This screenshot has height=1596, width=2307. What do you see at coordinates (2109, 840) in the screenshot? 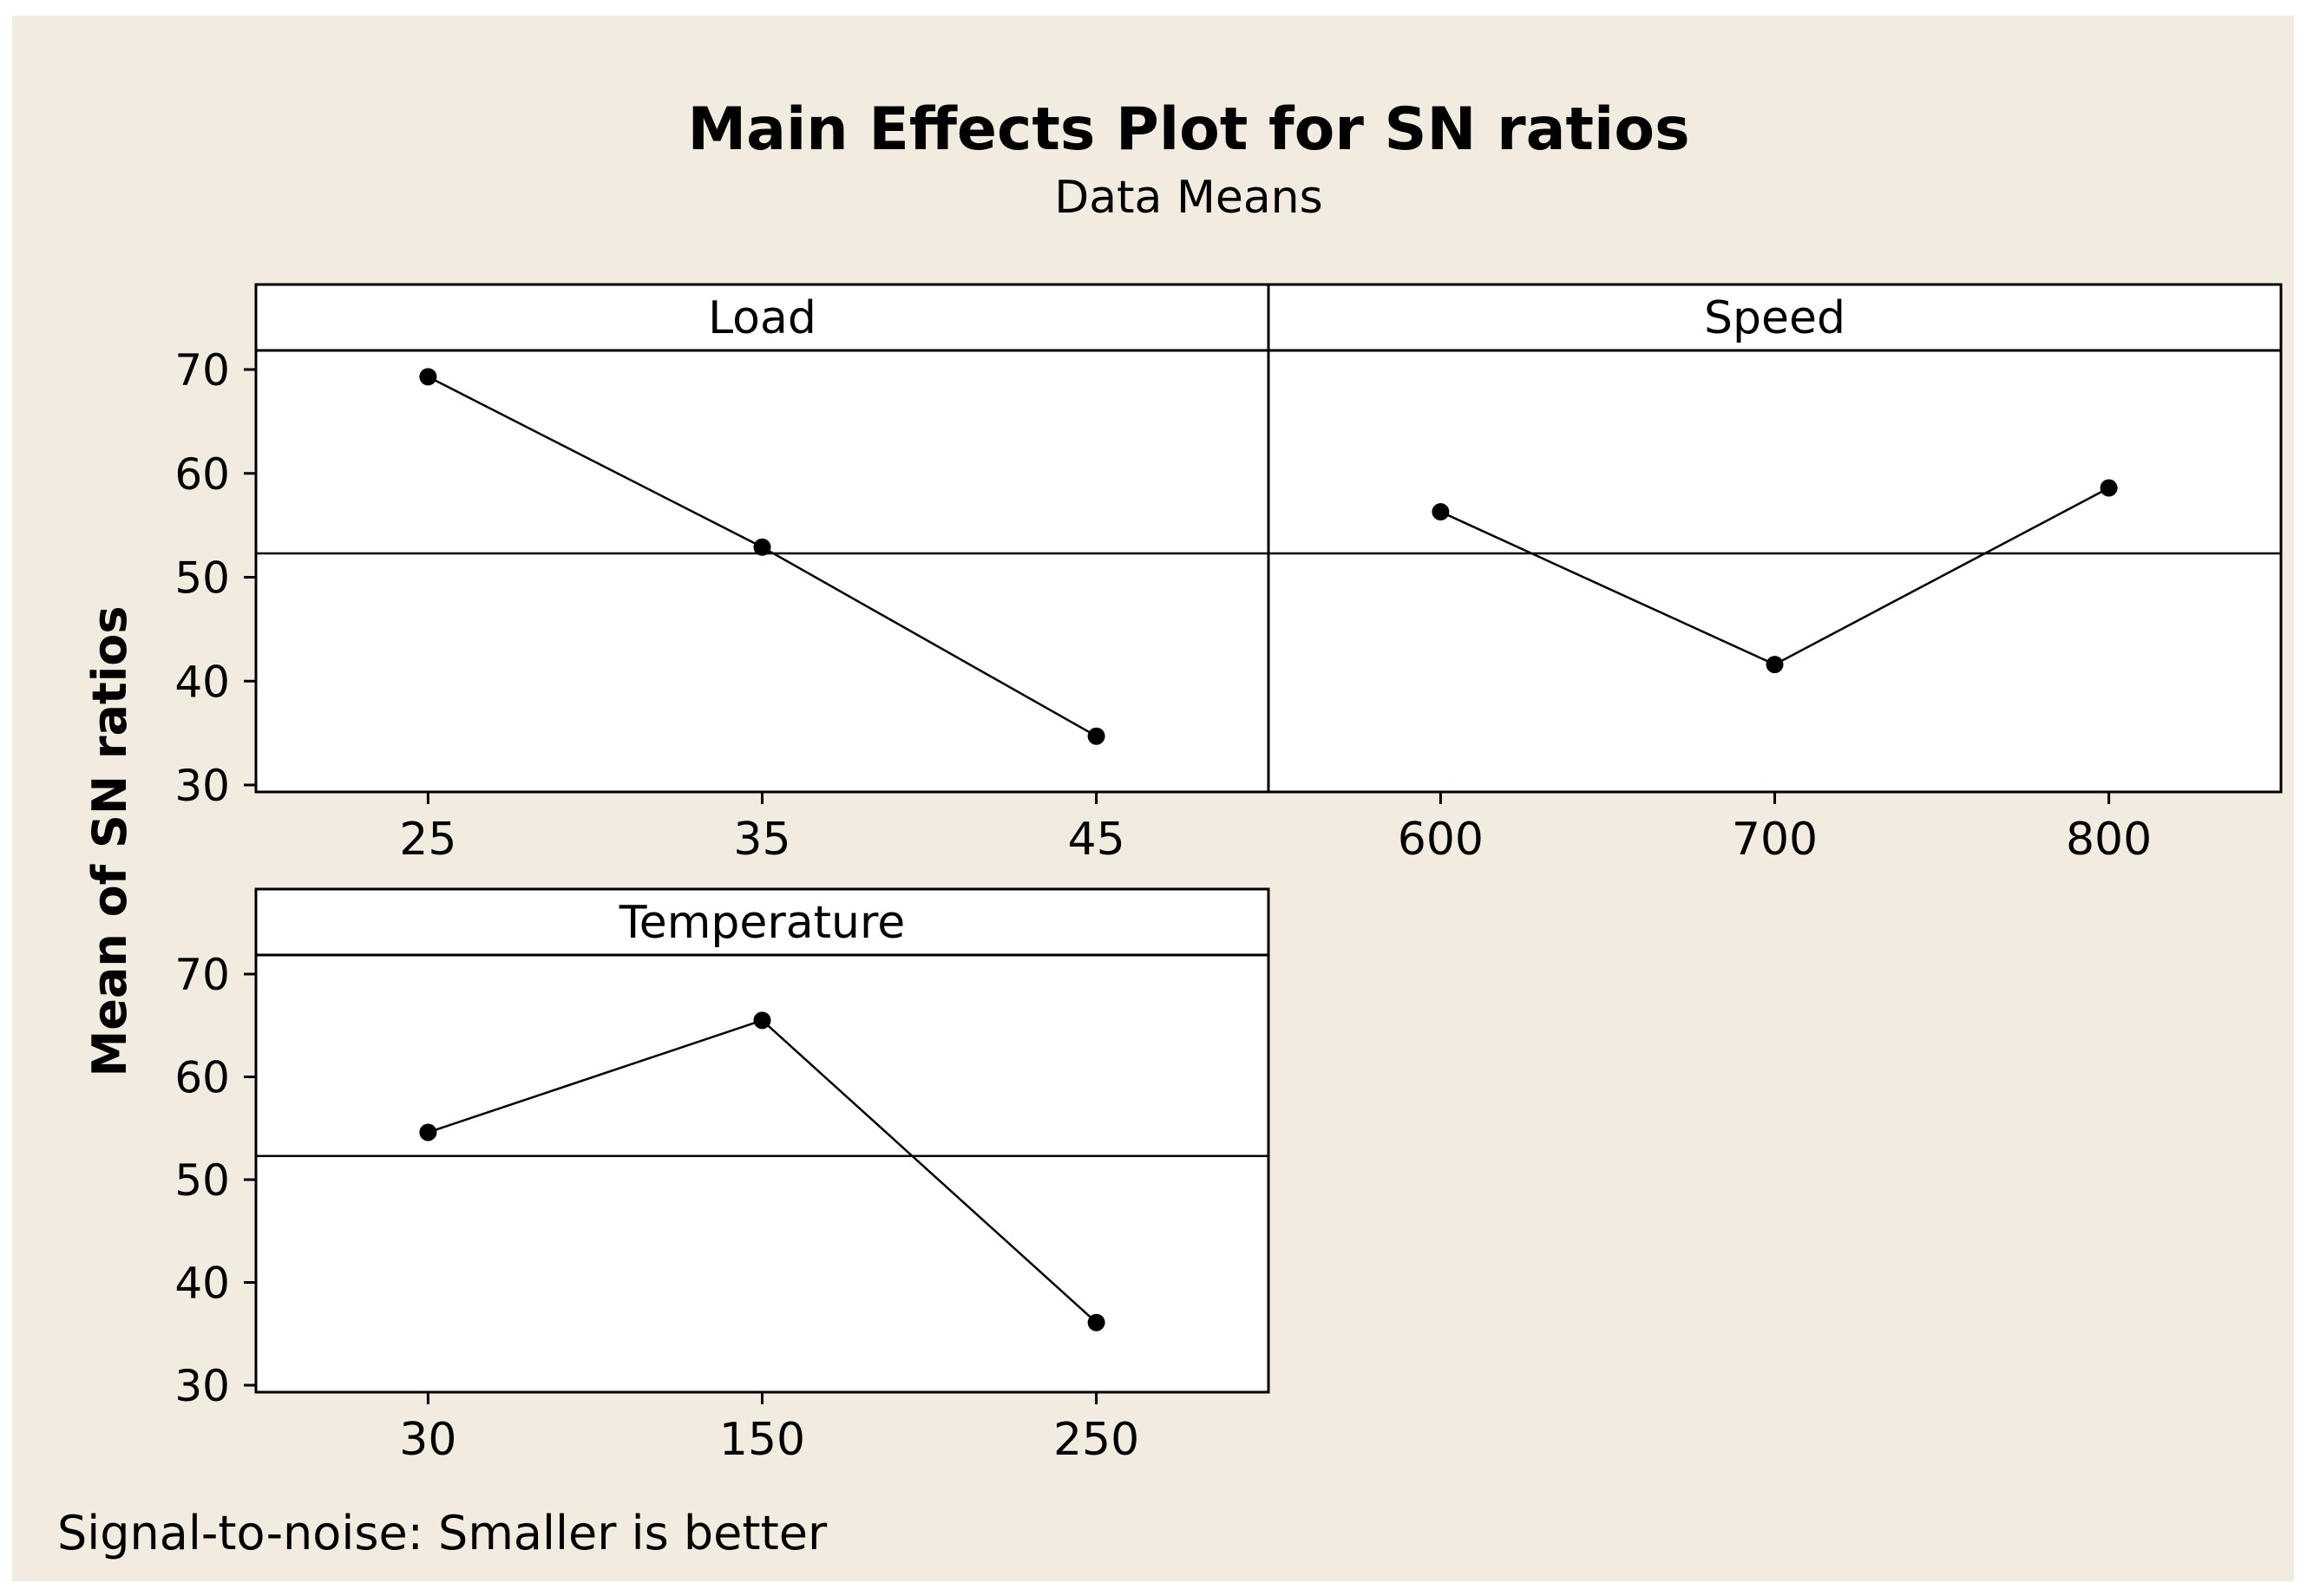
I see `x-tick-label: 800` at bounding box center [2109, 840].